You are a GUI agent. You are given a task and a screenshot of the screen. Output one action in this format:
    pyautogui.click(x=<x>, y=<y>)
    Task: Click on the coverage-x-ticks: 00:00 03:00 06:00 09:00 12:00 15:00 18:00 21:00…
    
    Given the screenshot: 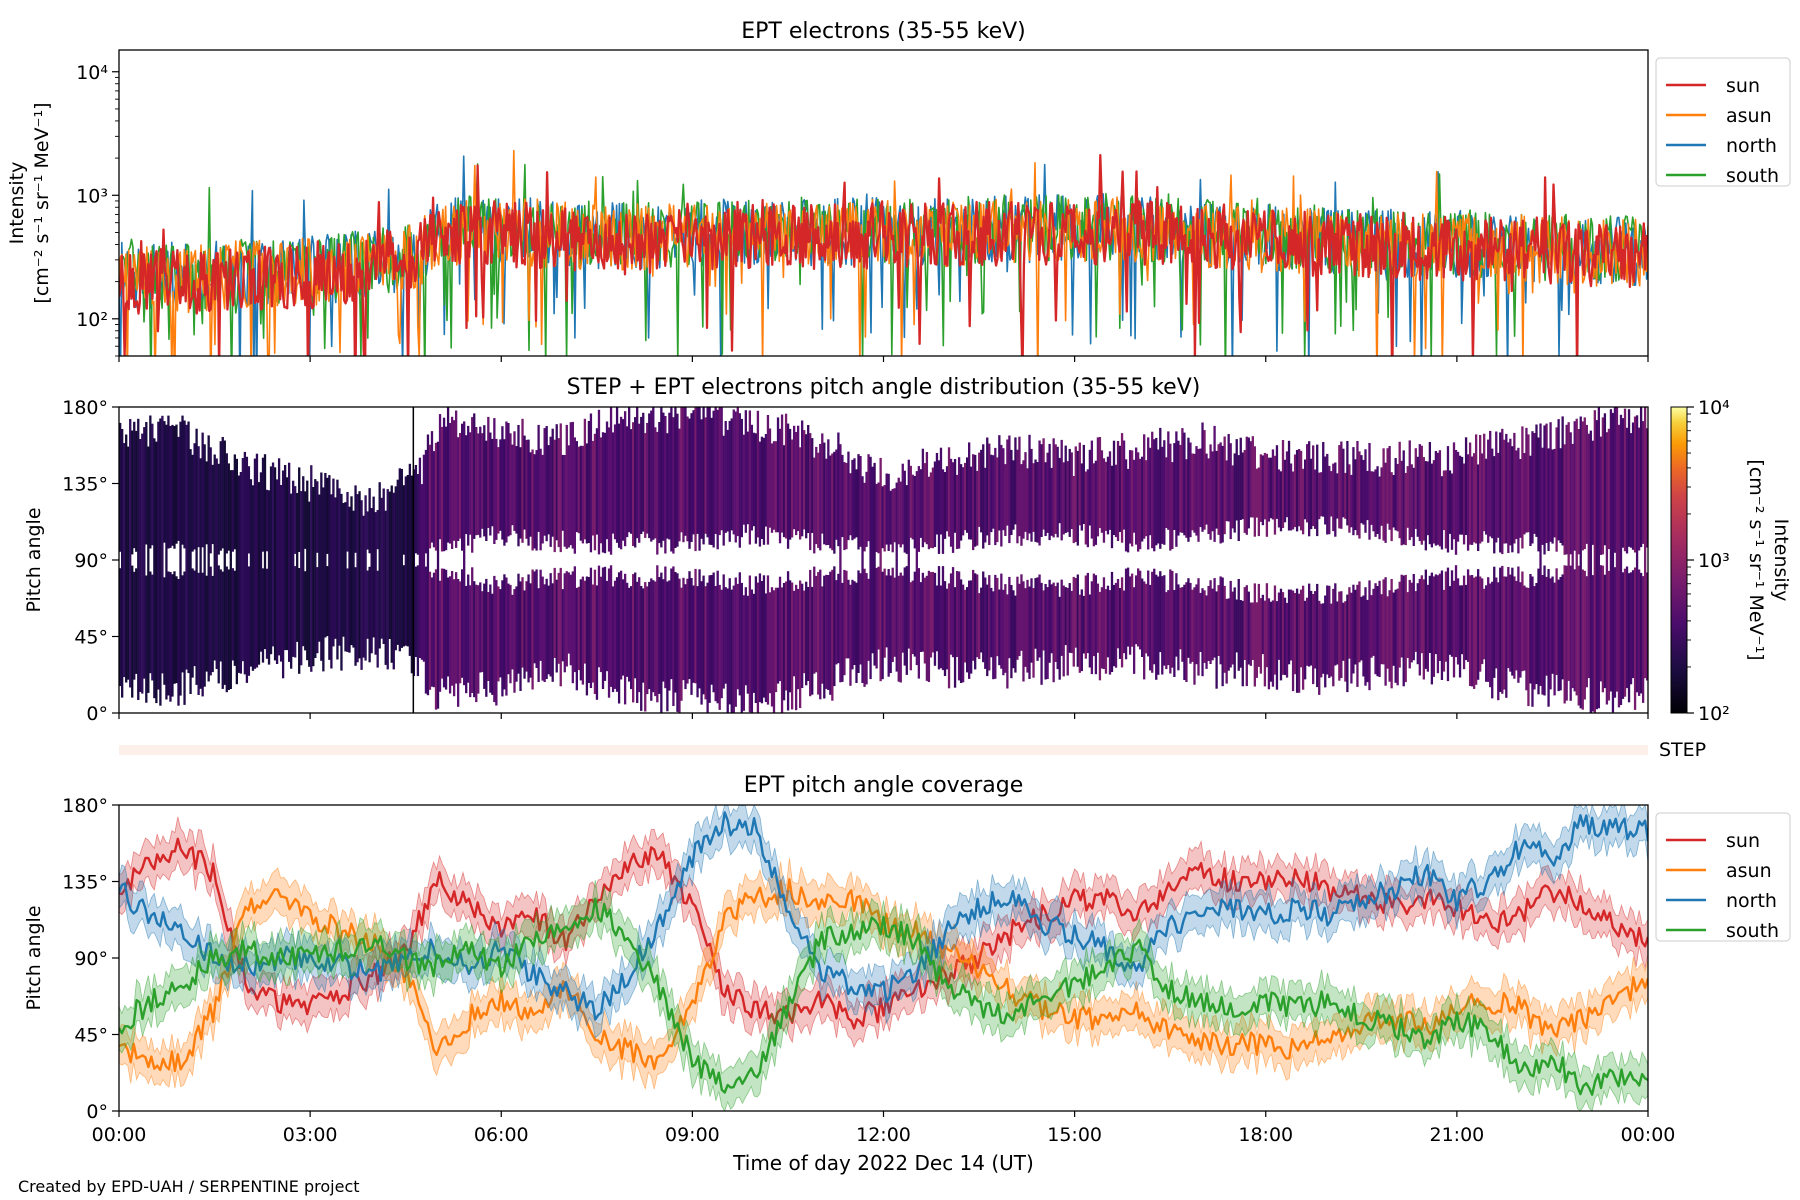 What is the action you would take?
    pyautogui.click(x=883, y=1128)
    